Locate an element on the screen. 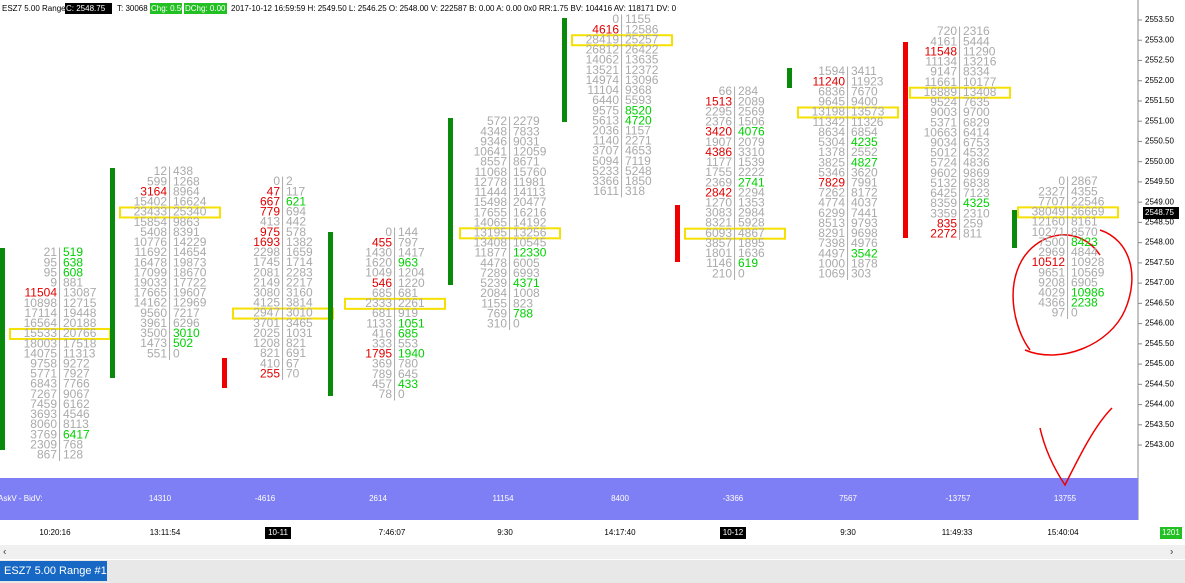  bid-volume: 546 is located at coordinates (382, 283).